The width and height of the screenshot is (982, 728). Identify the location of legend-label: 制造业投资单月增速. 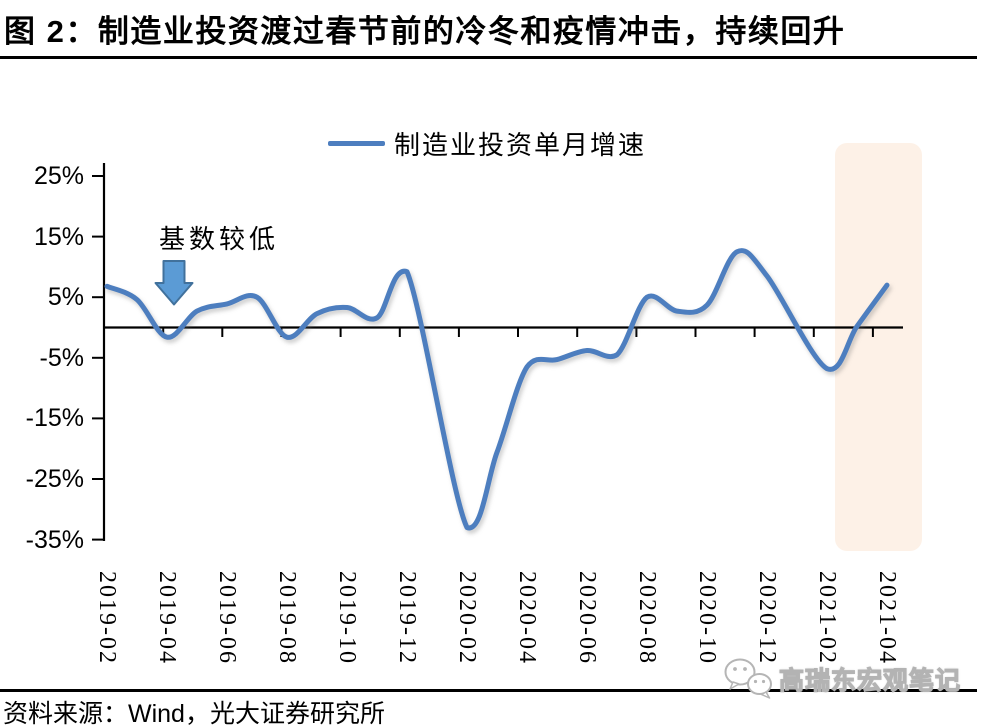
(520, 145).